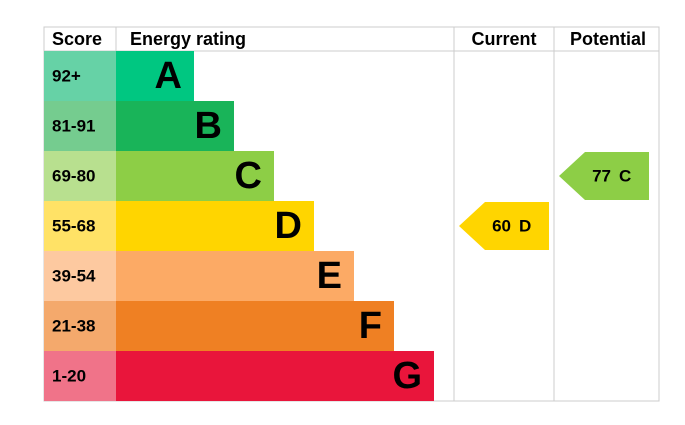  Describe the element at coordinates (407, 376) in the screenshot. I see `rating-letter: G` at that location.